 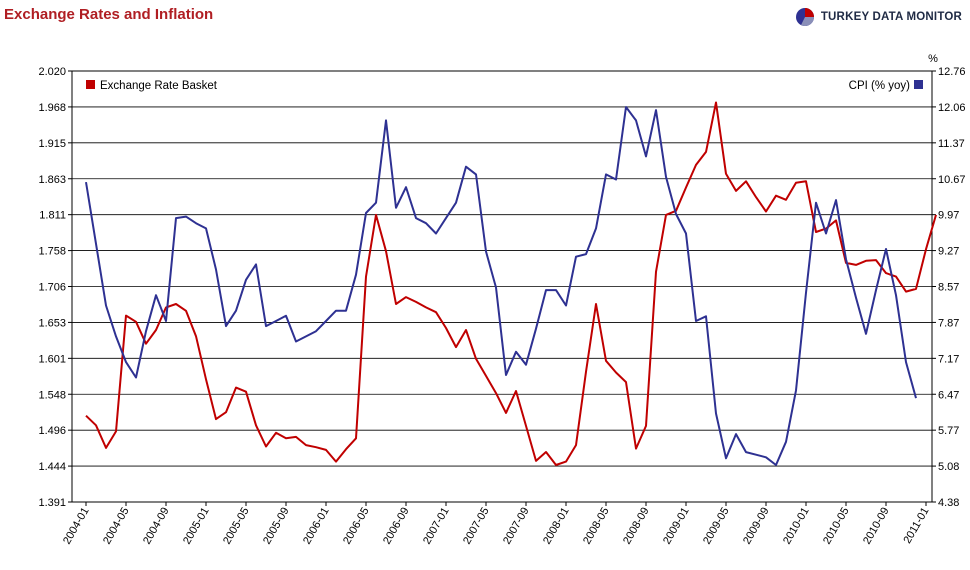 What do you see at coordinates (952, 108) in the screenshot?
I see `right-tick-label: 12.06` at bounding box center [952, 108].